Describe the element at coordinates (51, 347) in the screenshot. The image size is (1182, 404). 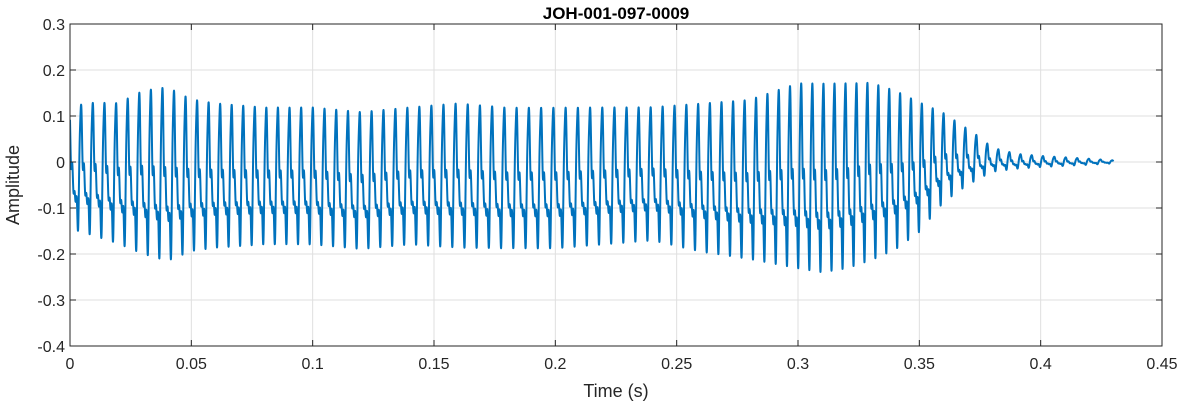
I see `y-tick-label: -0.4` at that location.